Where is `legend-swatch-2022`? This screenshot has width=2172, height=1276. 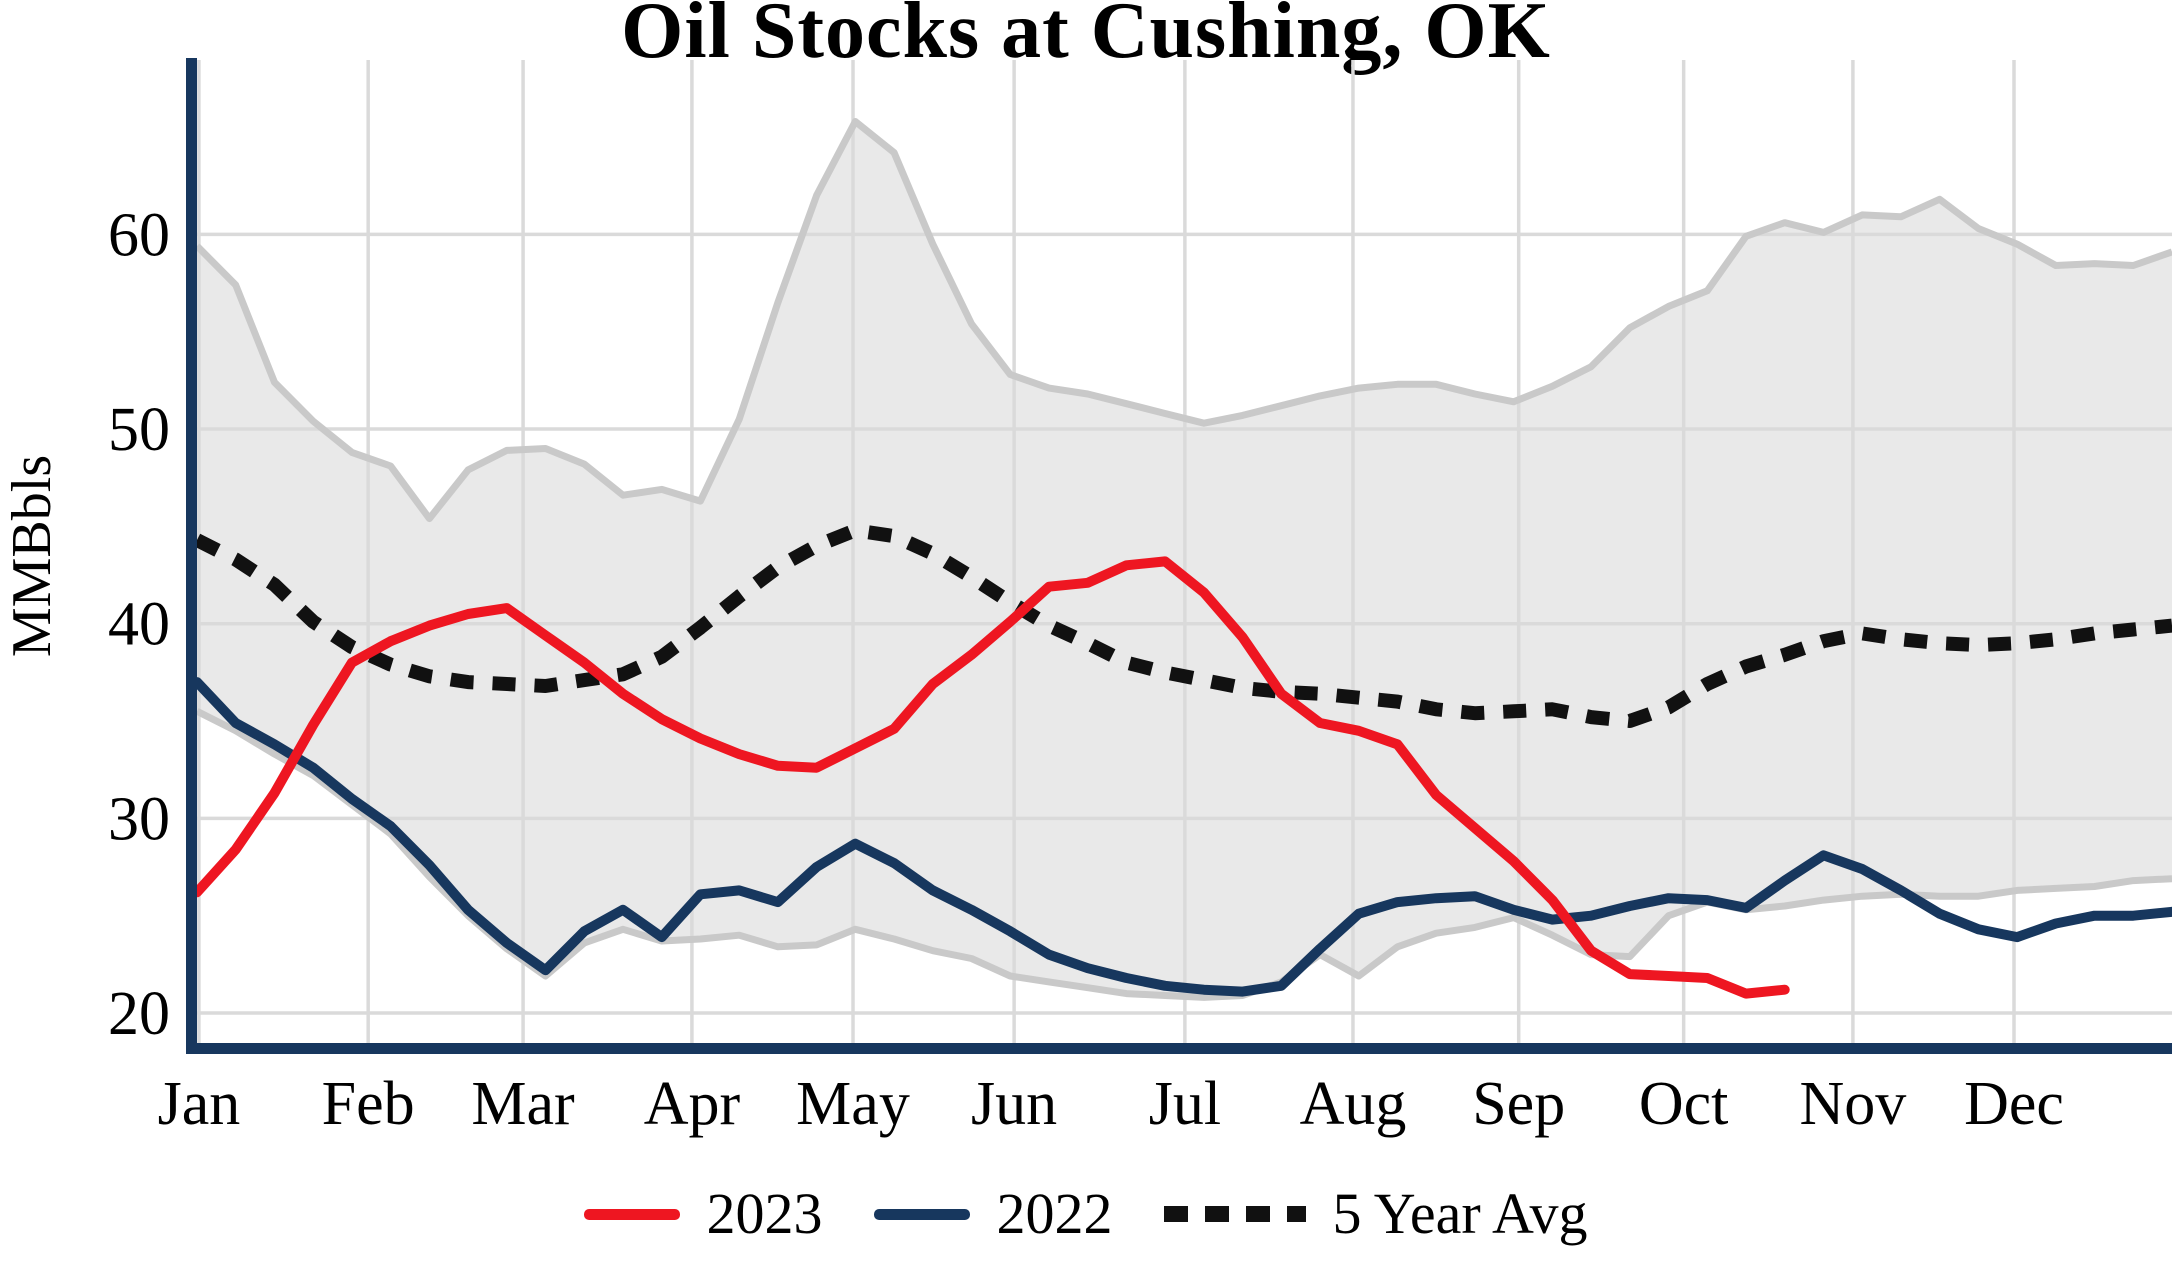
legend-swatch-2022 is located at coordinates (922, 1214).